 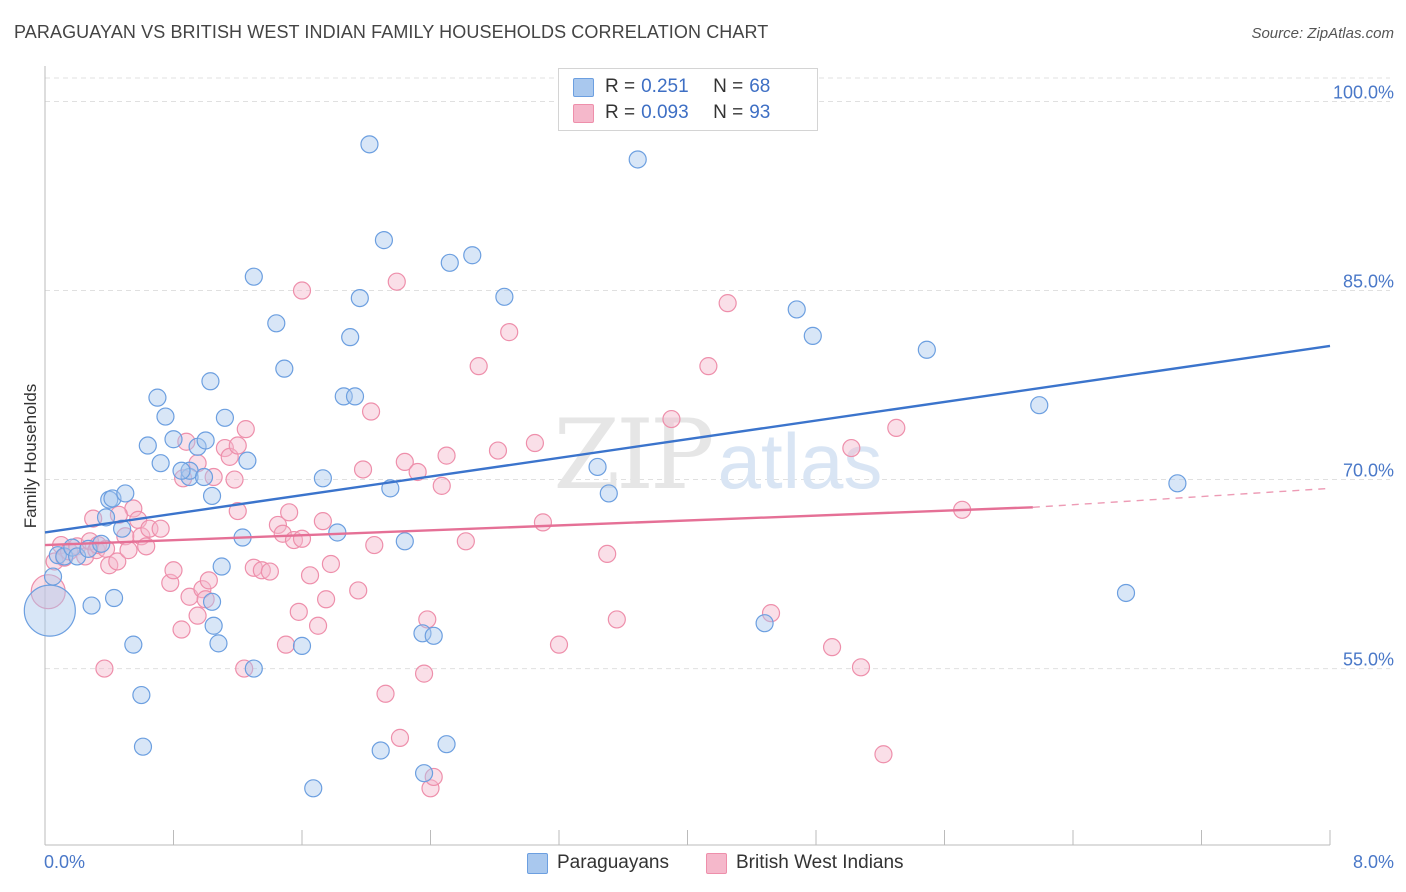 What do you see at coordinates (1368, 470) in the screenshot?
I see `y-tick-label: 70.0%` at bounding box center [1368, 470].